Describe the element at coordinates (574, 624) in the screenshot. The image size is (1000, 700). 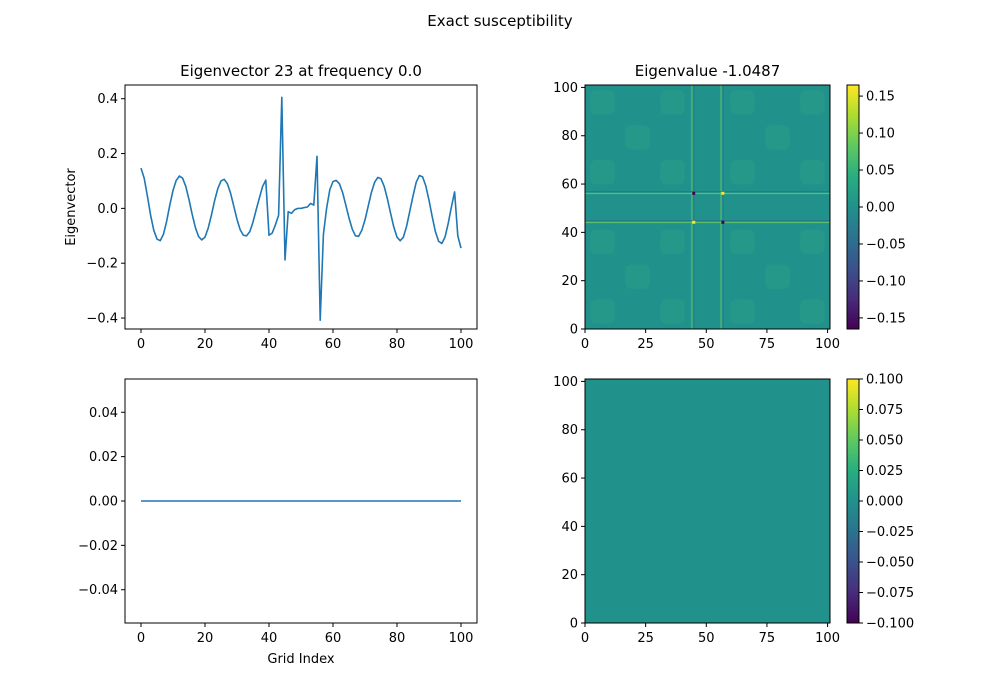
I see `y-tick-label: 0` at that location.